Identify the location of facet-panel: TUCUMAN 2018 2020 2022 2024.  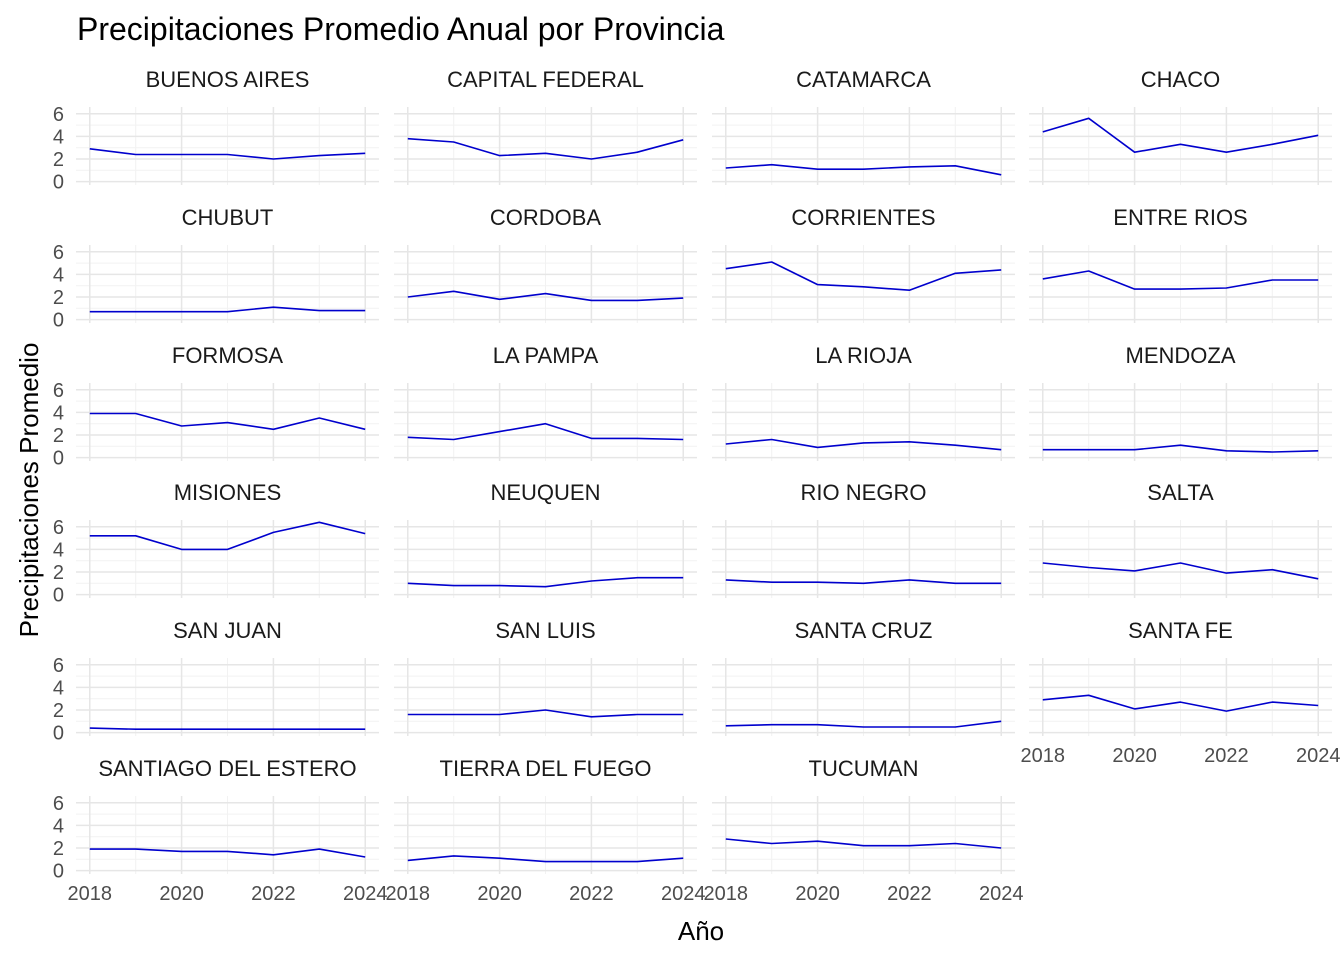
(864, 830).